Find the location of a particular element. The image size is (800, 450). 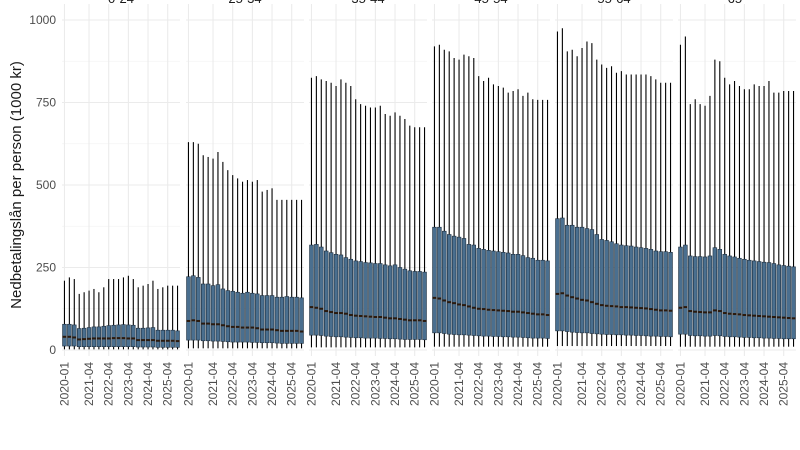

panel-label: 25-34 is located at coordinates (244, 3).